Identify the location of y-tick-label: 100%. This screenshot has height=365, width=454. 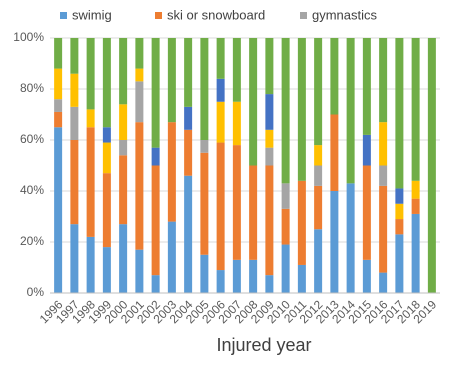
(28, 37).